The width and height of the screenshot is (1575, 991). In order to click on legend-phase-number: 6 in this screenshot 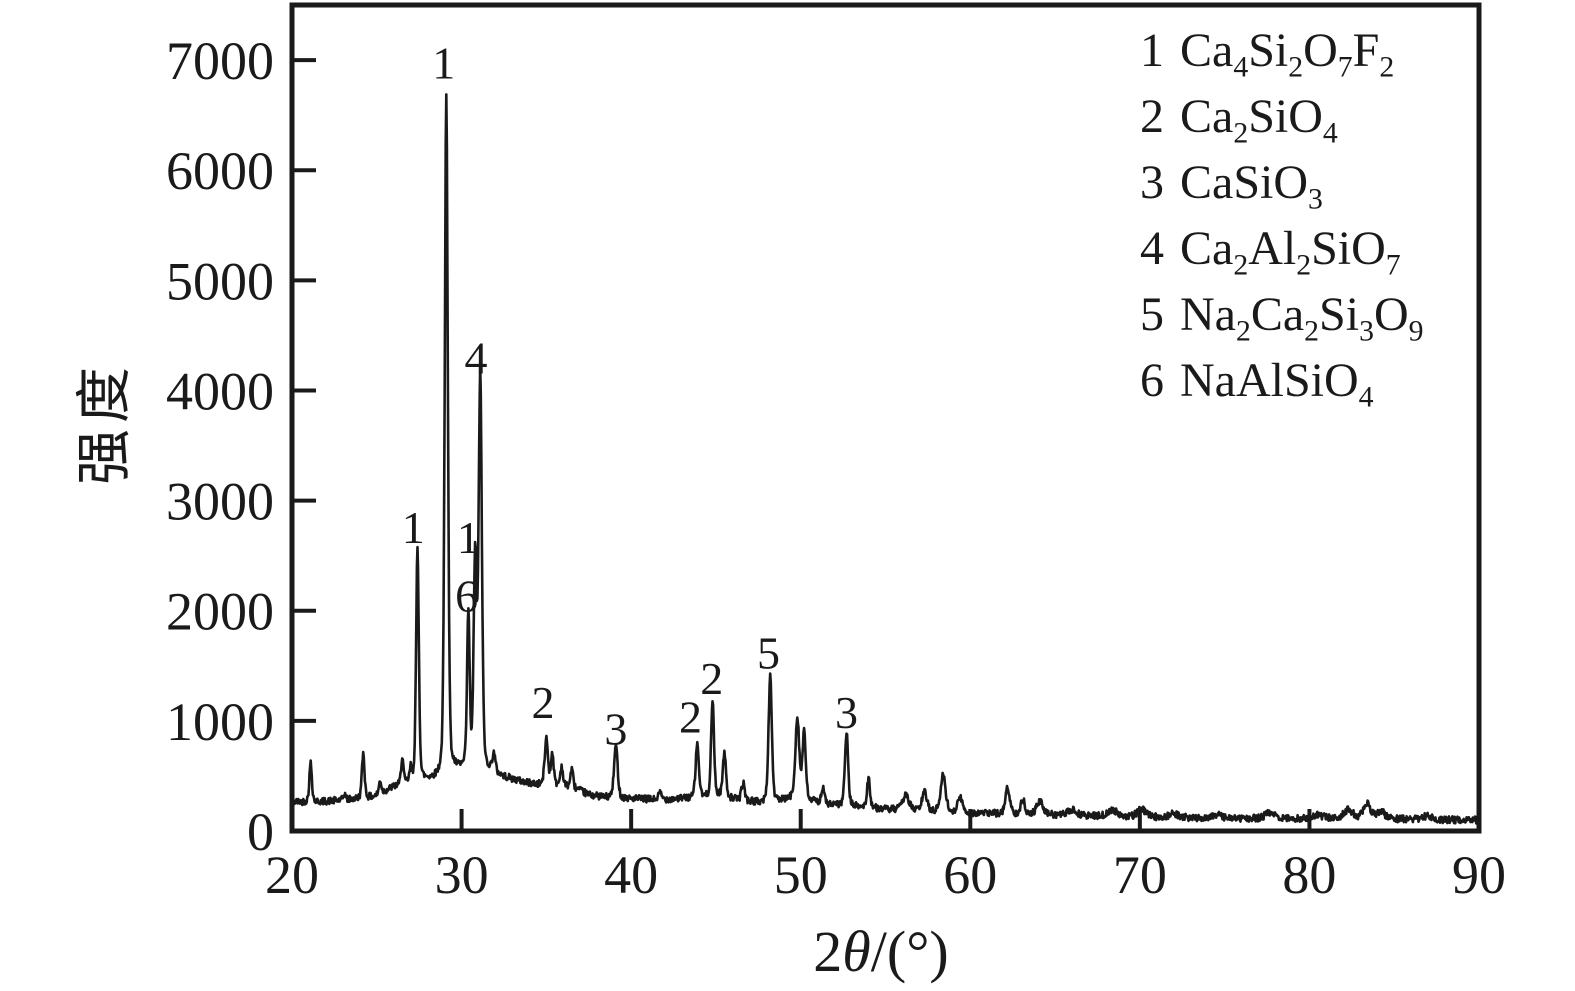, I will do `click(1152, 380)`.